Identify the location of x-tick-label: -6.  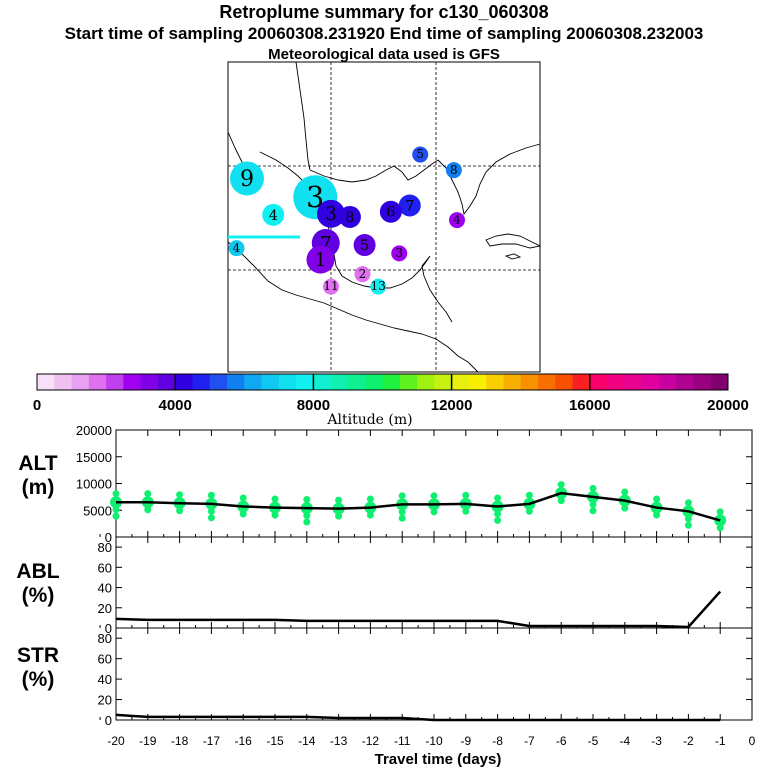
(561, 741).